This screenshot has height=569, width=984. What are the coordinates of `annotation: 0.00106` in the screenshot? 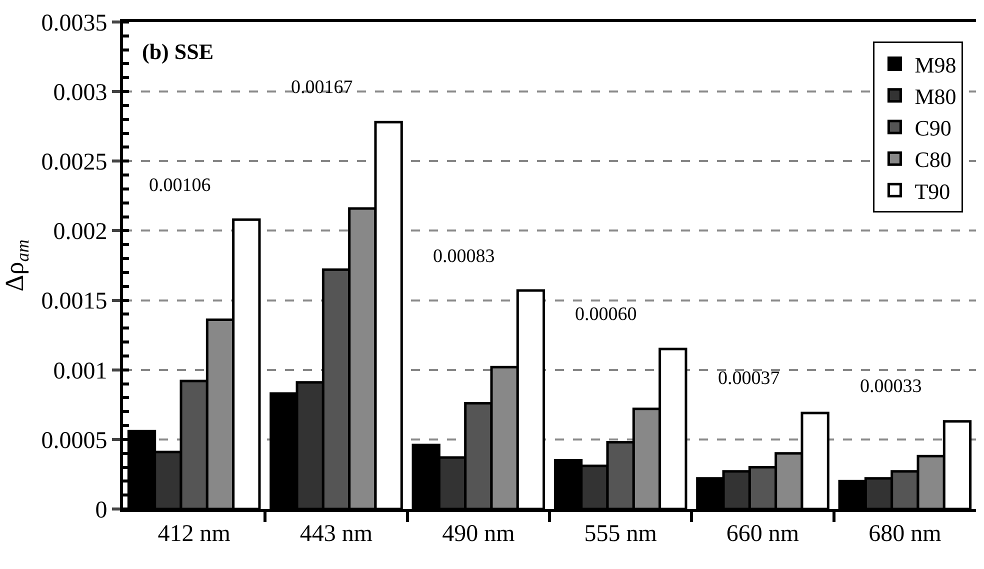 It's located at (180, 185).